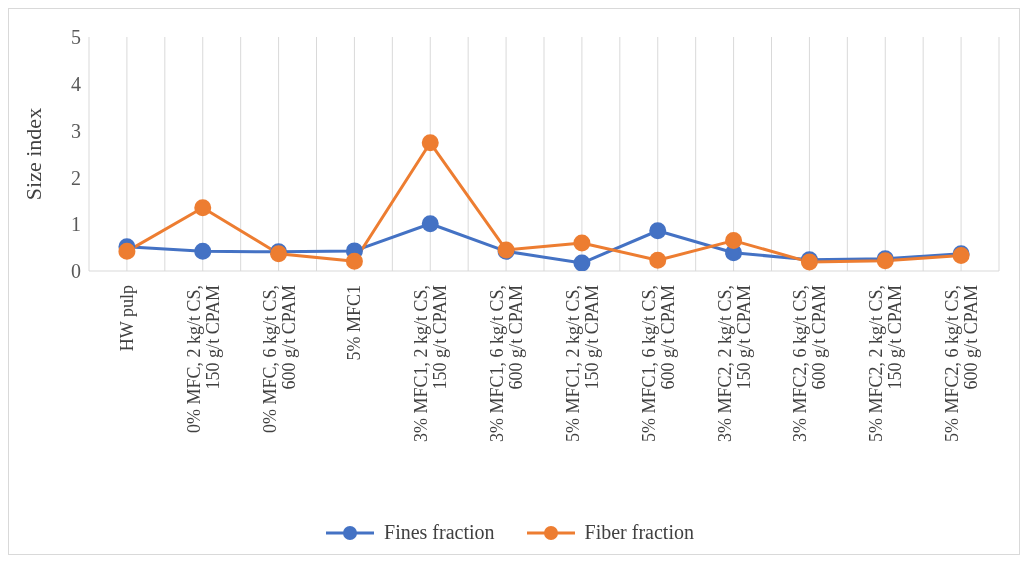 Image resolution: width=1028 pixels, height=561 pixels. What do you see at coordinates (76, 177) in the screenshot?
I see `y-tick-label: 2` at bounding box center [76, 177].